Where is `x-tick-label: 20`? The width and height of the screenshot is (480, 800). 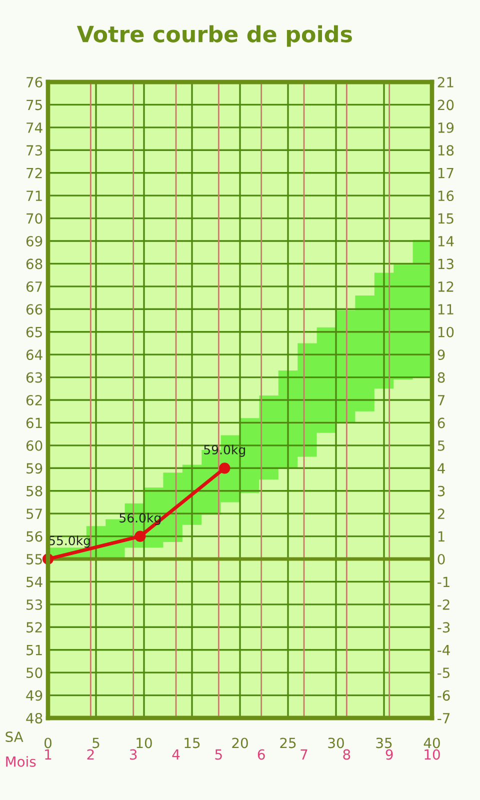
x-tick-label: 20 is located at coordinates (240, 743).